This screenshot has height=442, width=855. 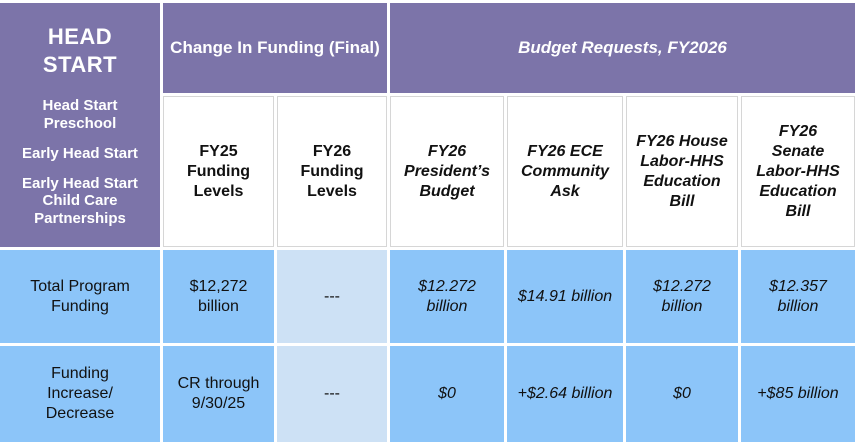 What do you see at coordinates (682, 171) in the screenshot?
I see `col-header-fy26-house-labor-hhs-bill: FY26 House Labor-HHS Education Bill` at bounding box center [682, 171].